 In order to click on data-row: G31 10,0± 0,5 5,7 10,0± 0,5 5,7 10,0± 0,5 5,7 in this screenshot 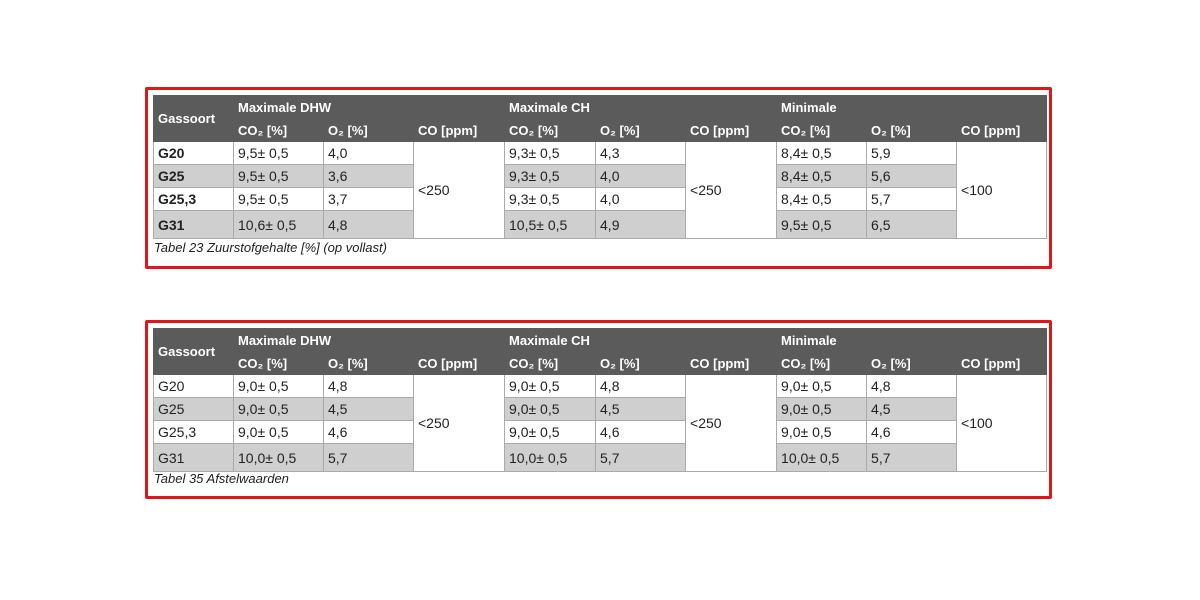, I will do `click(600, 457)`.